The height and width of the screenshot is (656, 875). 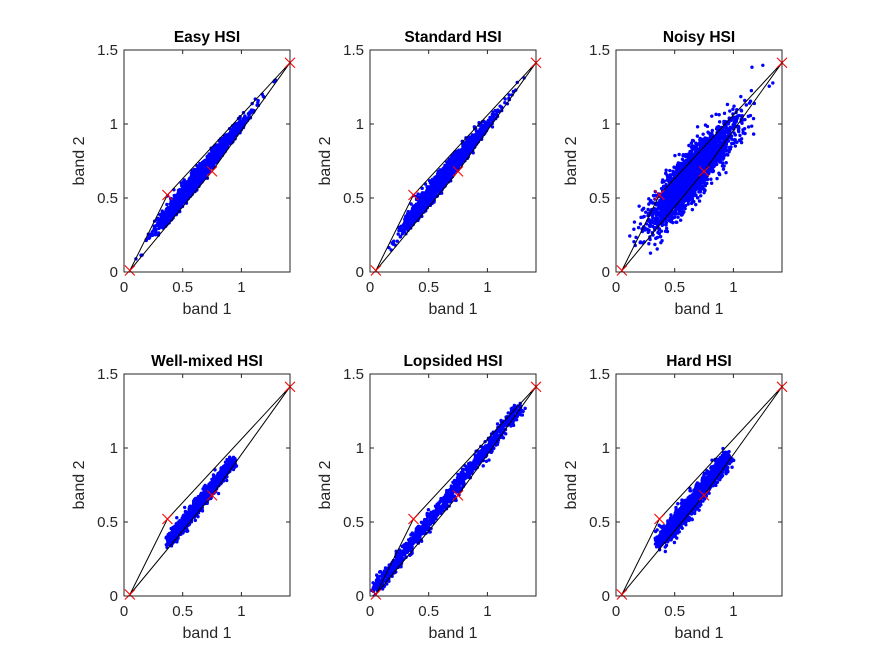 What do you see at coordinates (212, 171) in the screenshot?
I see `chart-0-endmember-marker` at bounding box center [212, 171].